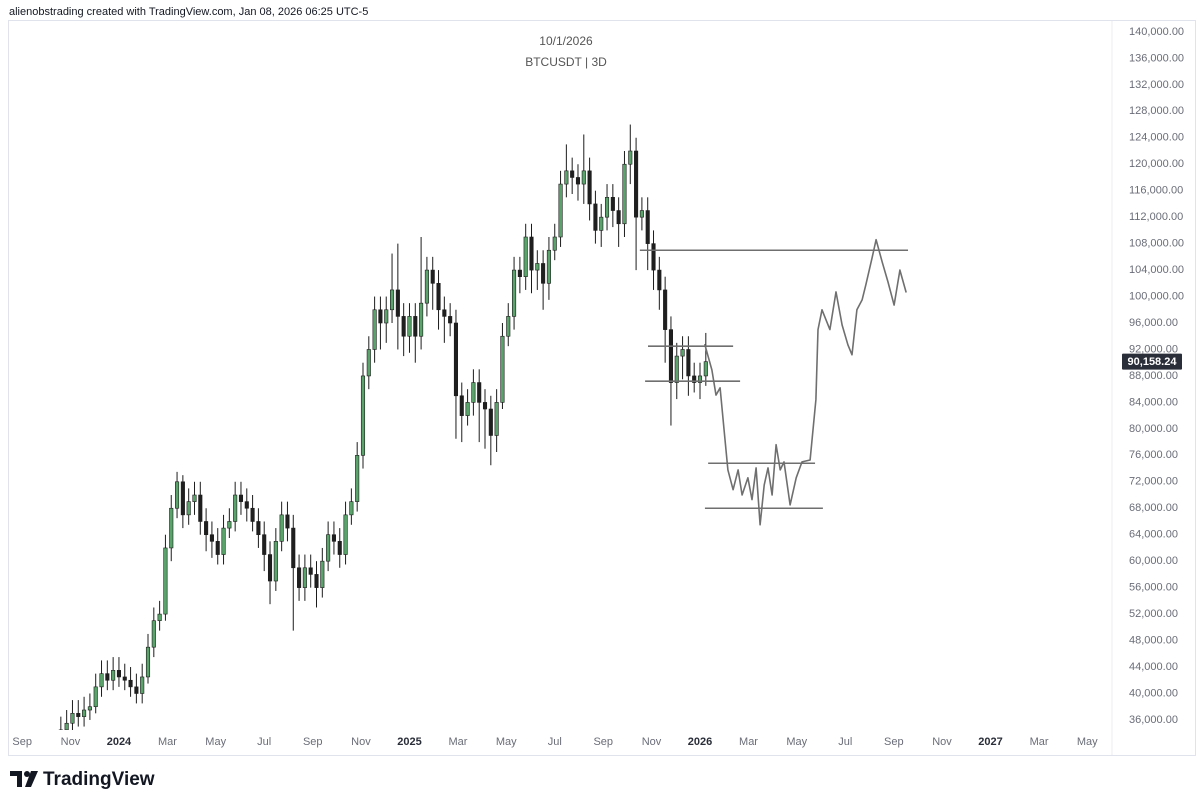  Describe the element at coordinates (990, 742) in the screenshot. I see `x-tick-label: 2027` at that location.